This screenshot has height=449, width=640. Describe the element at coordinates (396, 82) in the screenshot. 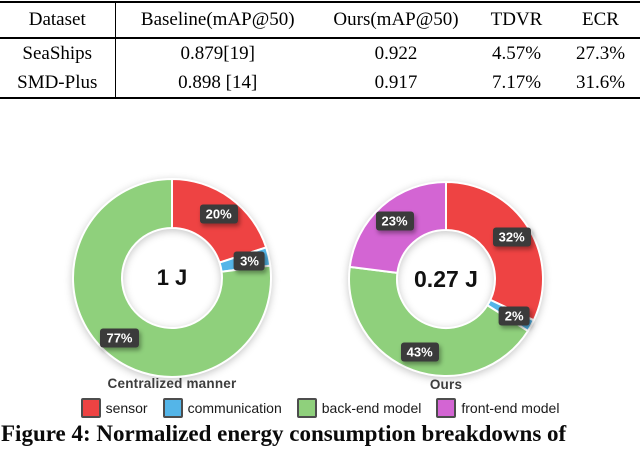

I see `cell-ours: 0.917` at that location.